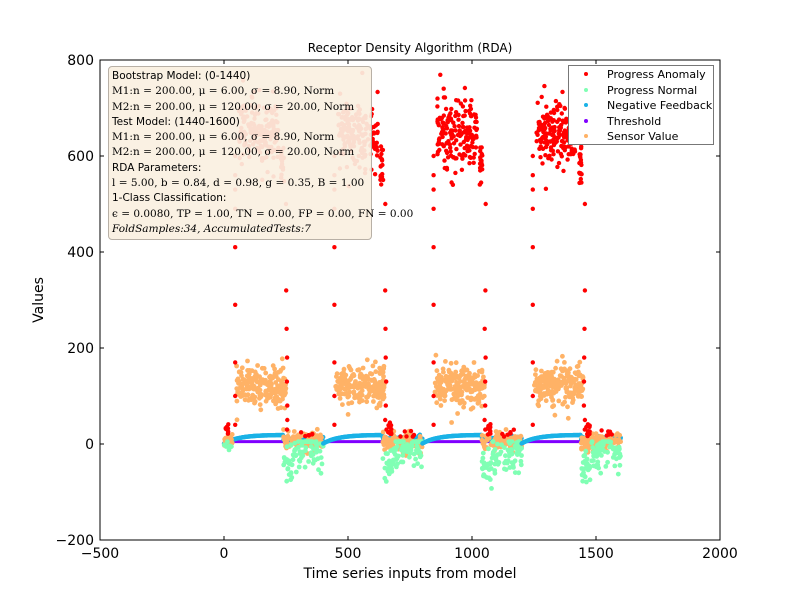  Describe the element at coordinates (641, 106) in the screenshot. I see `legend-item: Negative Feedback` at that location.